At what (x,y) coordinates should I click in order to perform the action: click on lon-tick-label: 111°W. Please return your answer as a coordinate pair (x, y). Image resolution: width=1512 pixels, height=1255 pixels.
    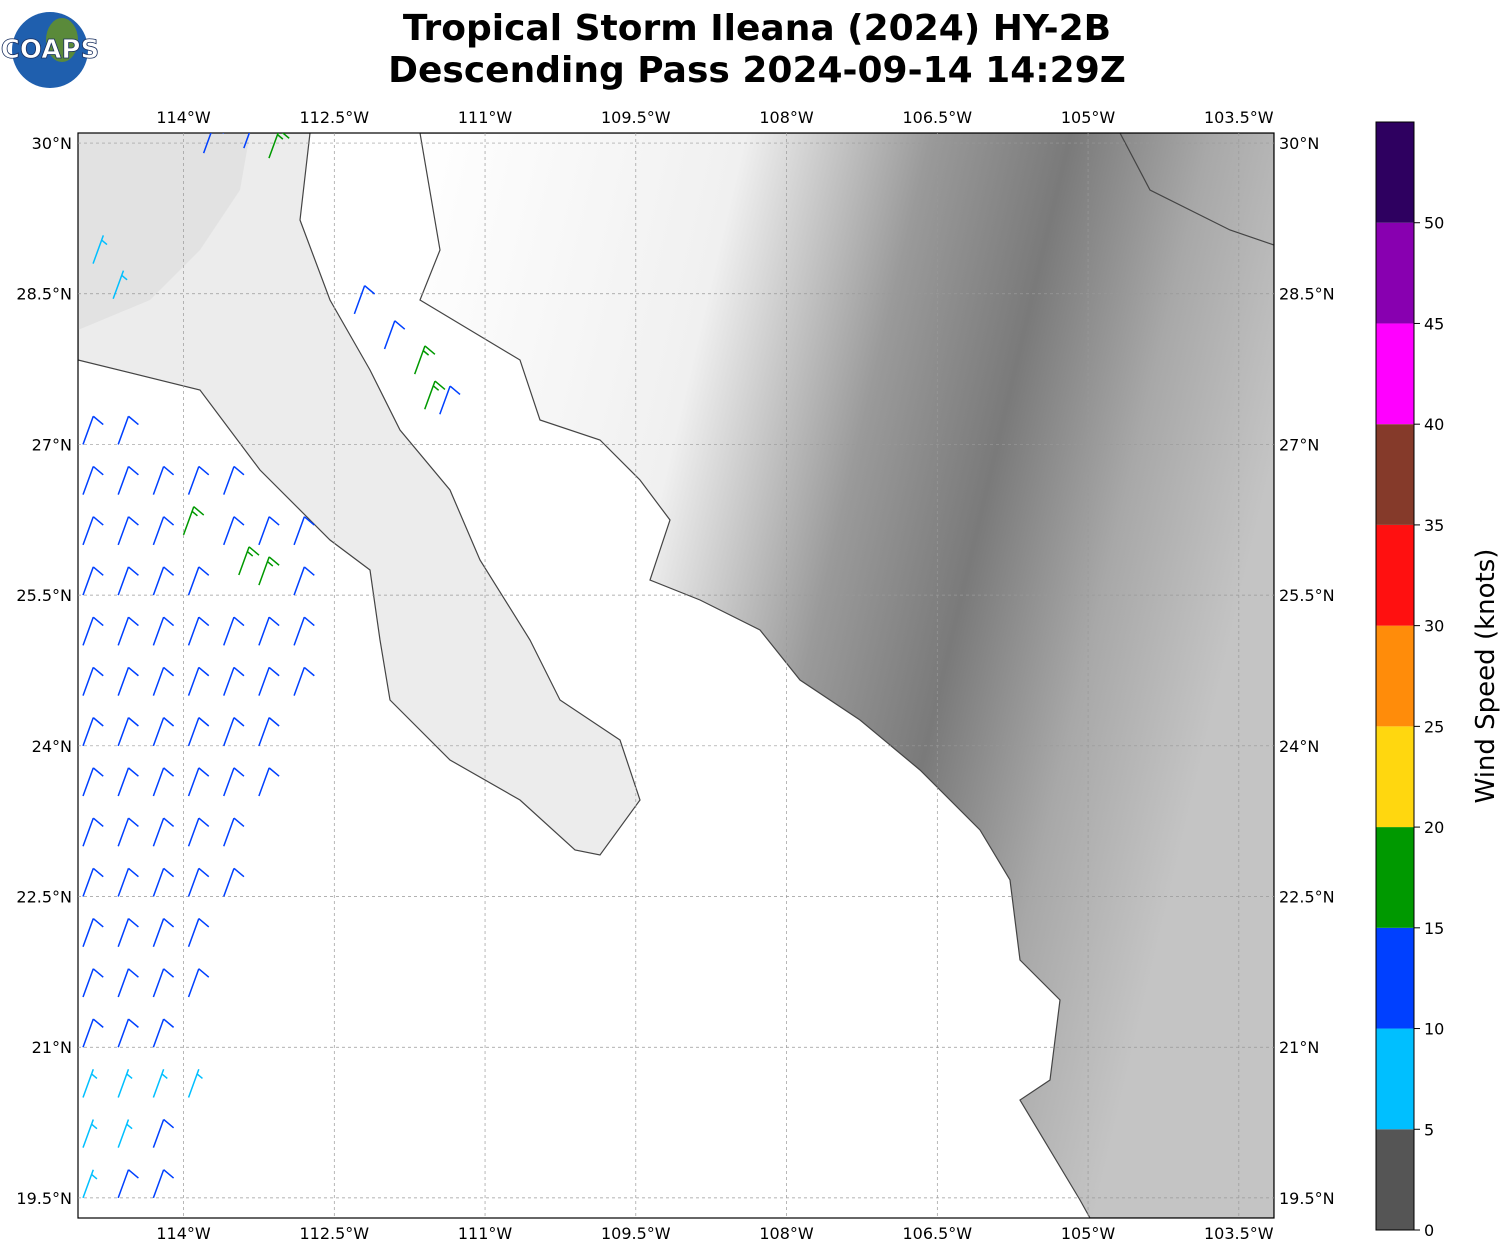
    Looking at the image, I should click on (485, 1233).